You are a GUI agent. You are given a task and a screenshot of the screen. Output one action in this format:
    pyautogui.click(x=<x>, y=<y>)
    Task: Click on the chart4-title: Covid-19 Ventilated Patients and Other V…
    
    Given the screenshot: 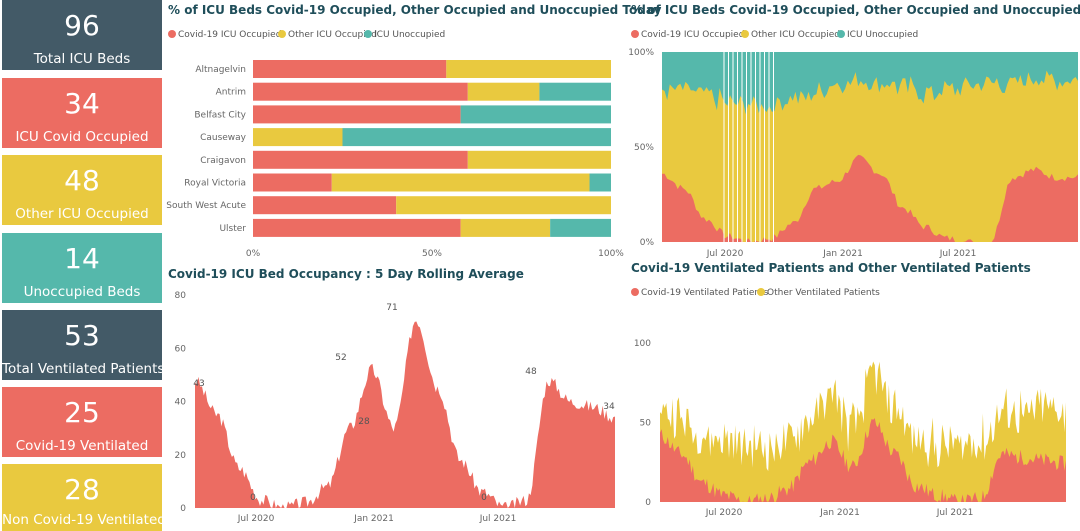 What is the action you would take?
    pyautogui.click(x=831, y=268)
    